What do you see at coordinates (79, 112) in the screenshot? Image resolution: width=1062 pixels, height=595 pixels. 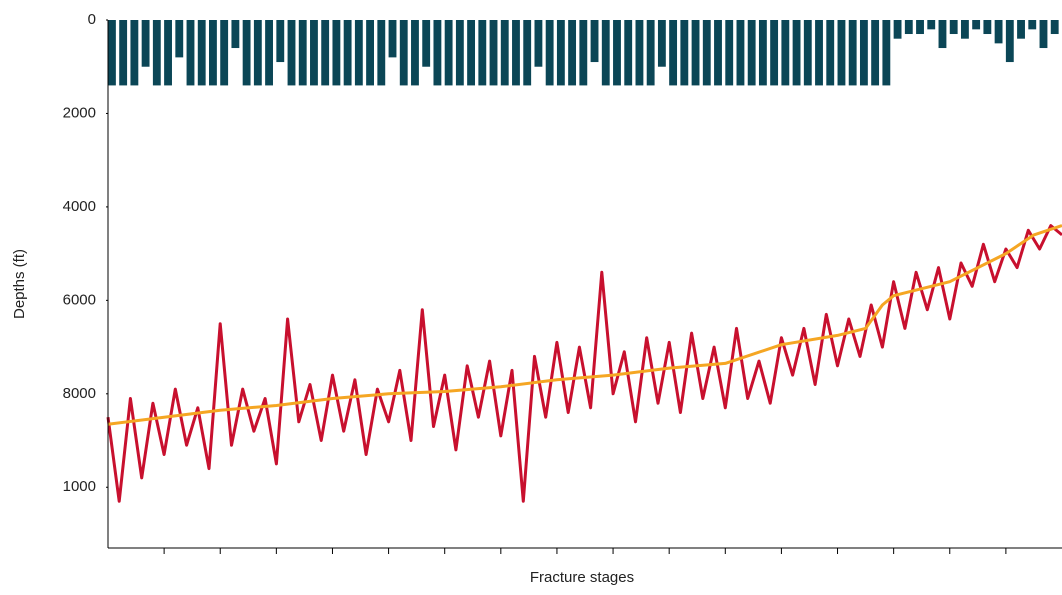 I see `y-tick-label: 2000` at bounding box center [79, 112].